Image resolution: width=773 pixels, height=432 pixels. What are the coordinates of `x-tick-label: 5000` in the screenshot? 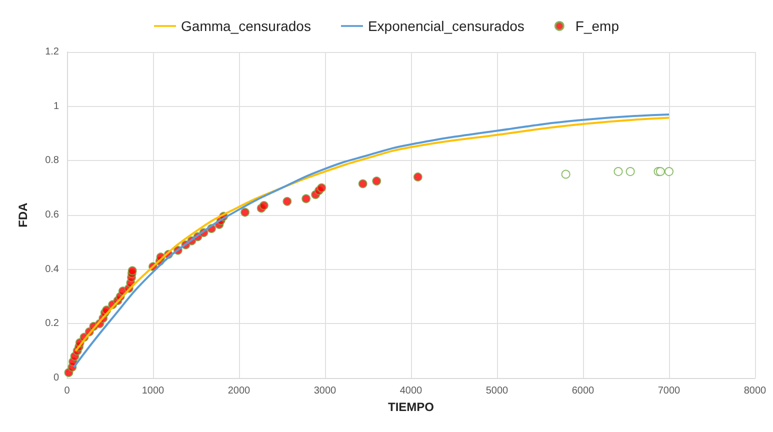 It's located at (497, 391).